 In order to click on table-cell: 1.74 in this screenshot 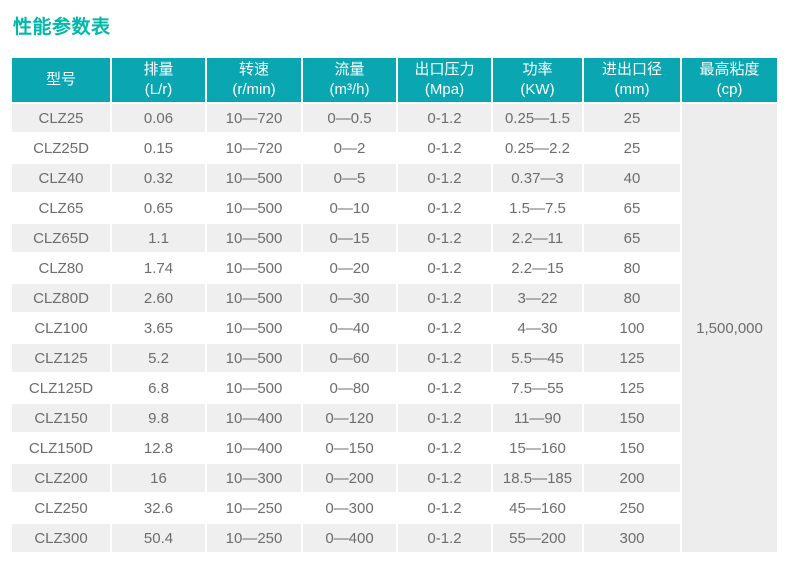, I will do `click(158, 268)`.